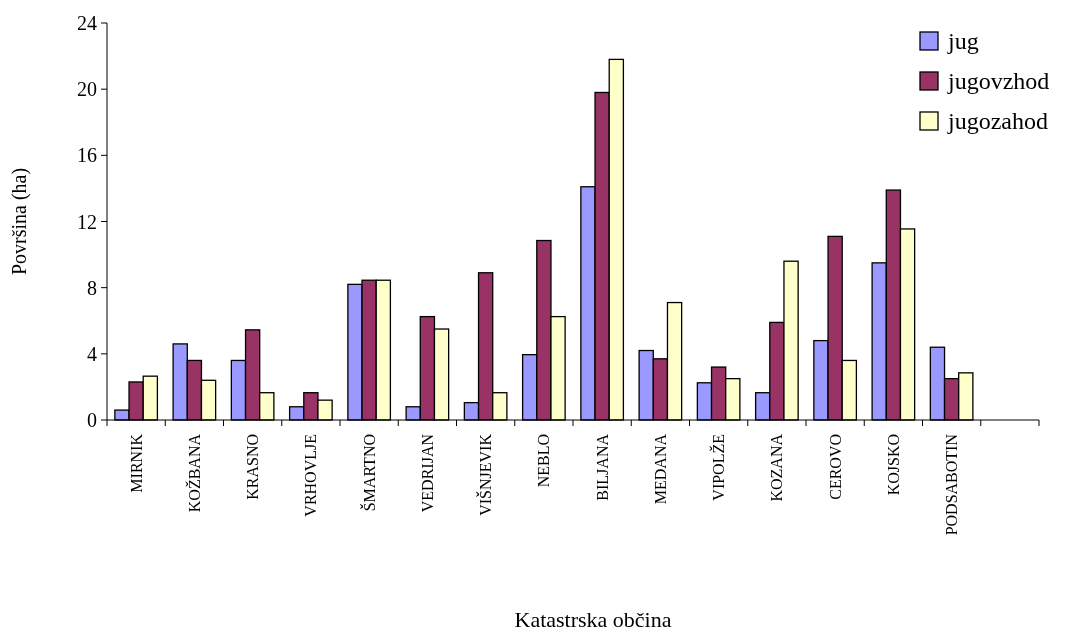 The width and height of the screenshot is (1079, 635). What do you see at coordinates (92, 420) in the screenshot?
I see `y-tick-label: 0` at bounding box center [92, 420].